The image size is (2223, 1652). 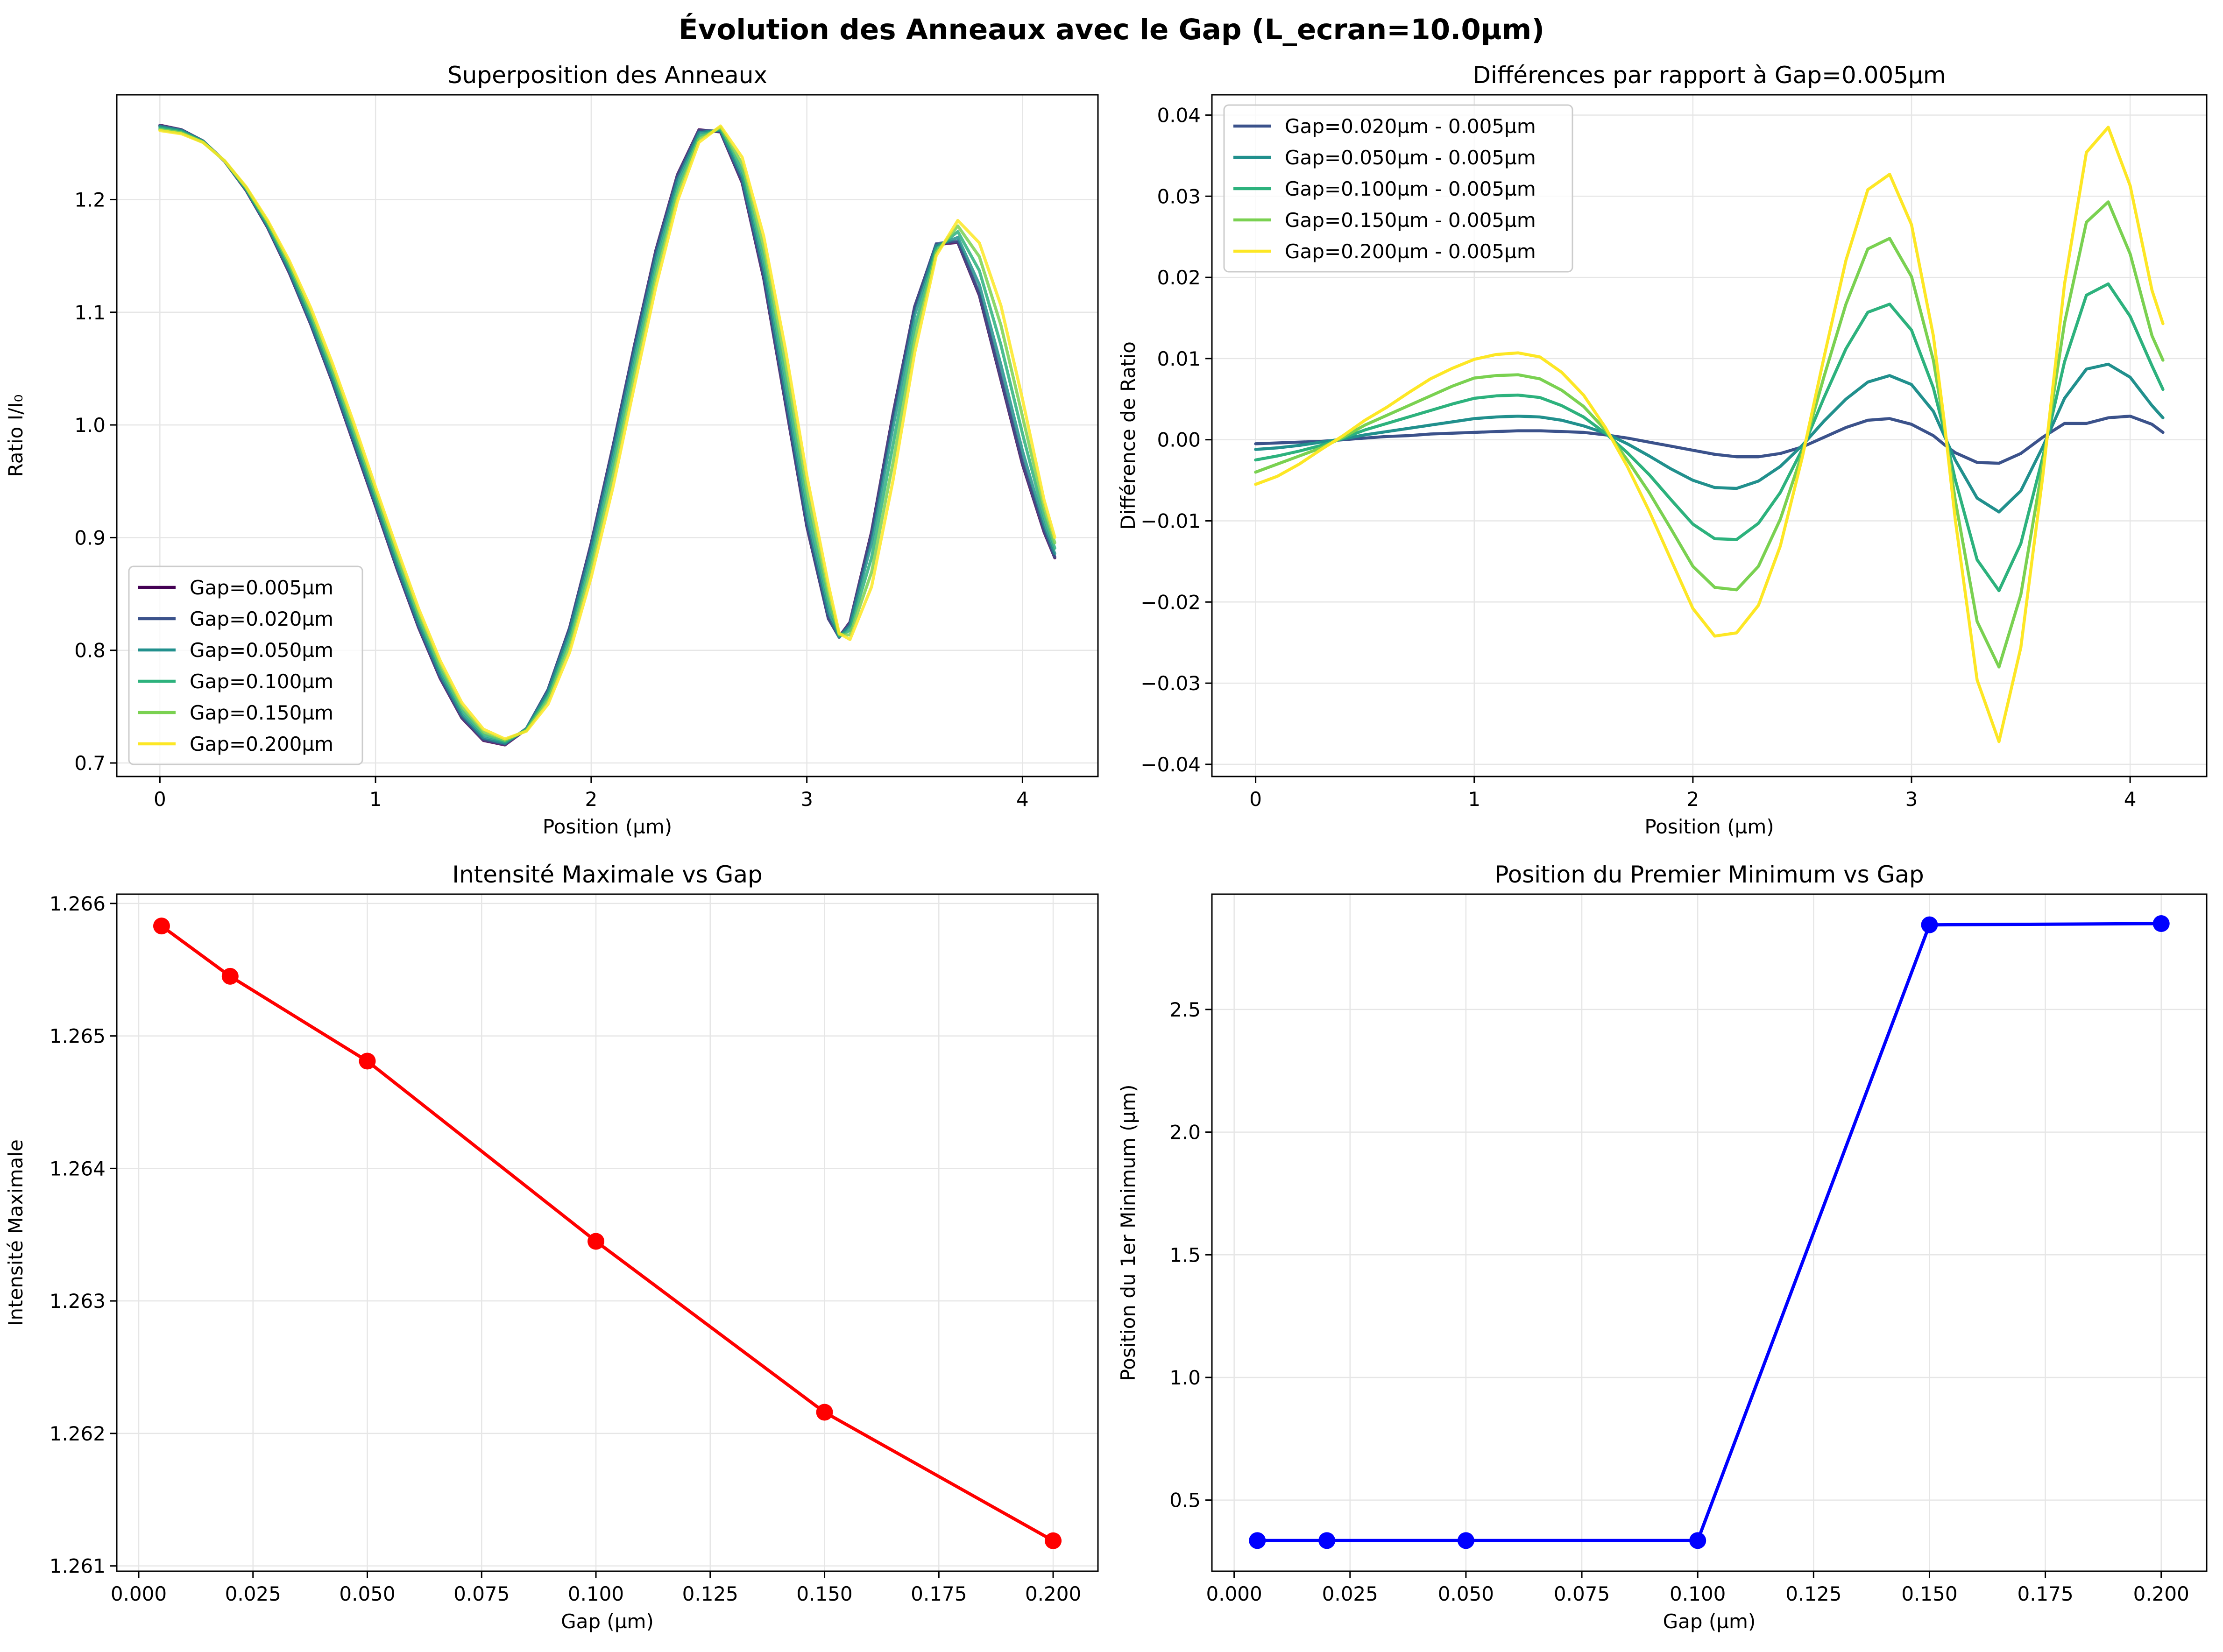 I want to click on legend-label: Gap=0.100µm, so click(x=261, y=681).